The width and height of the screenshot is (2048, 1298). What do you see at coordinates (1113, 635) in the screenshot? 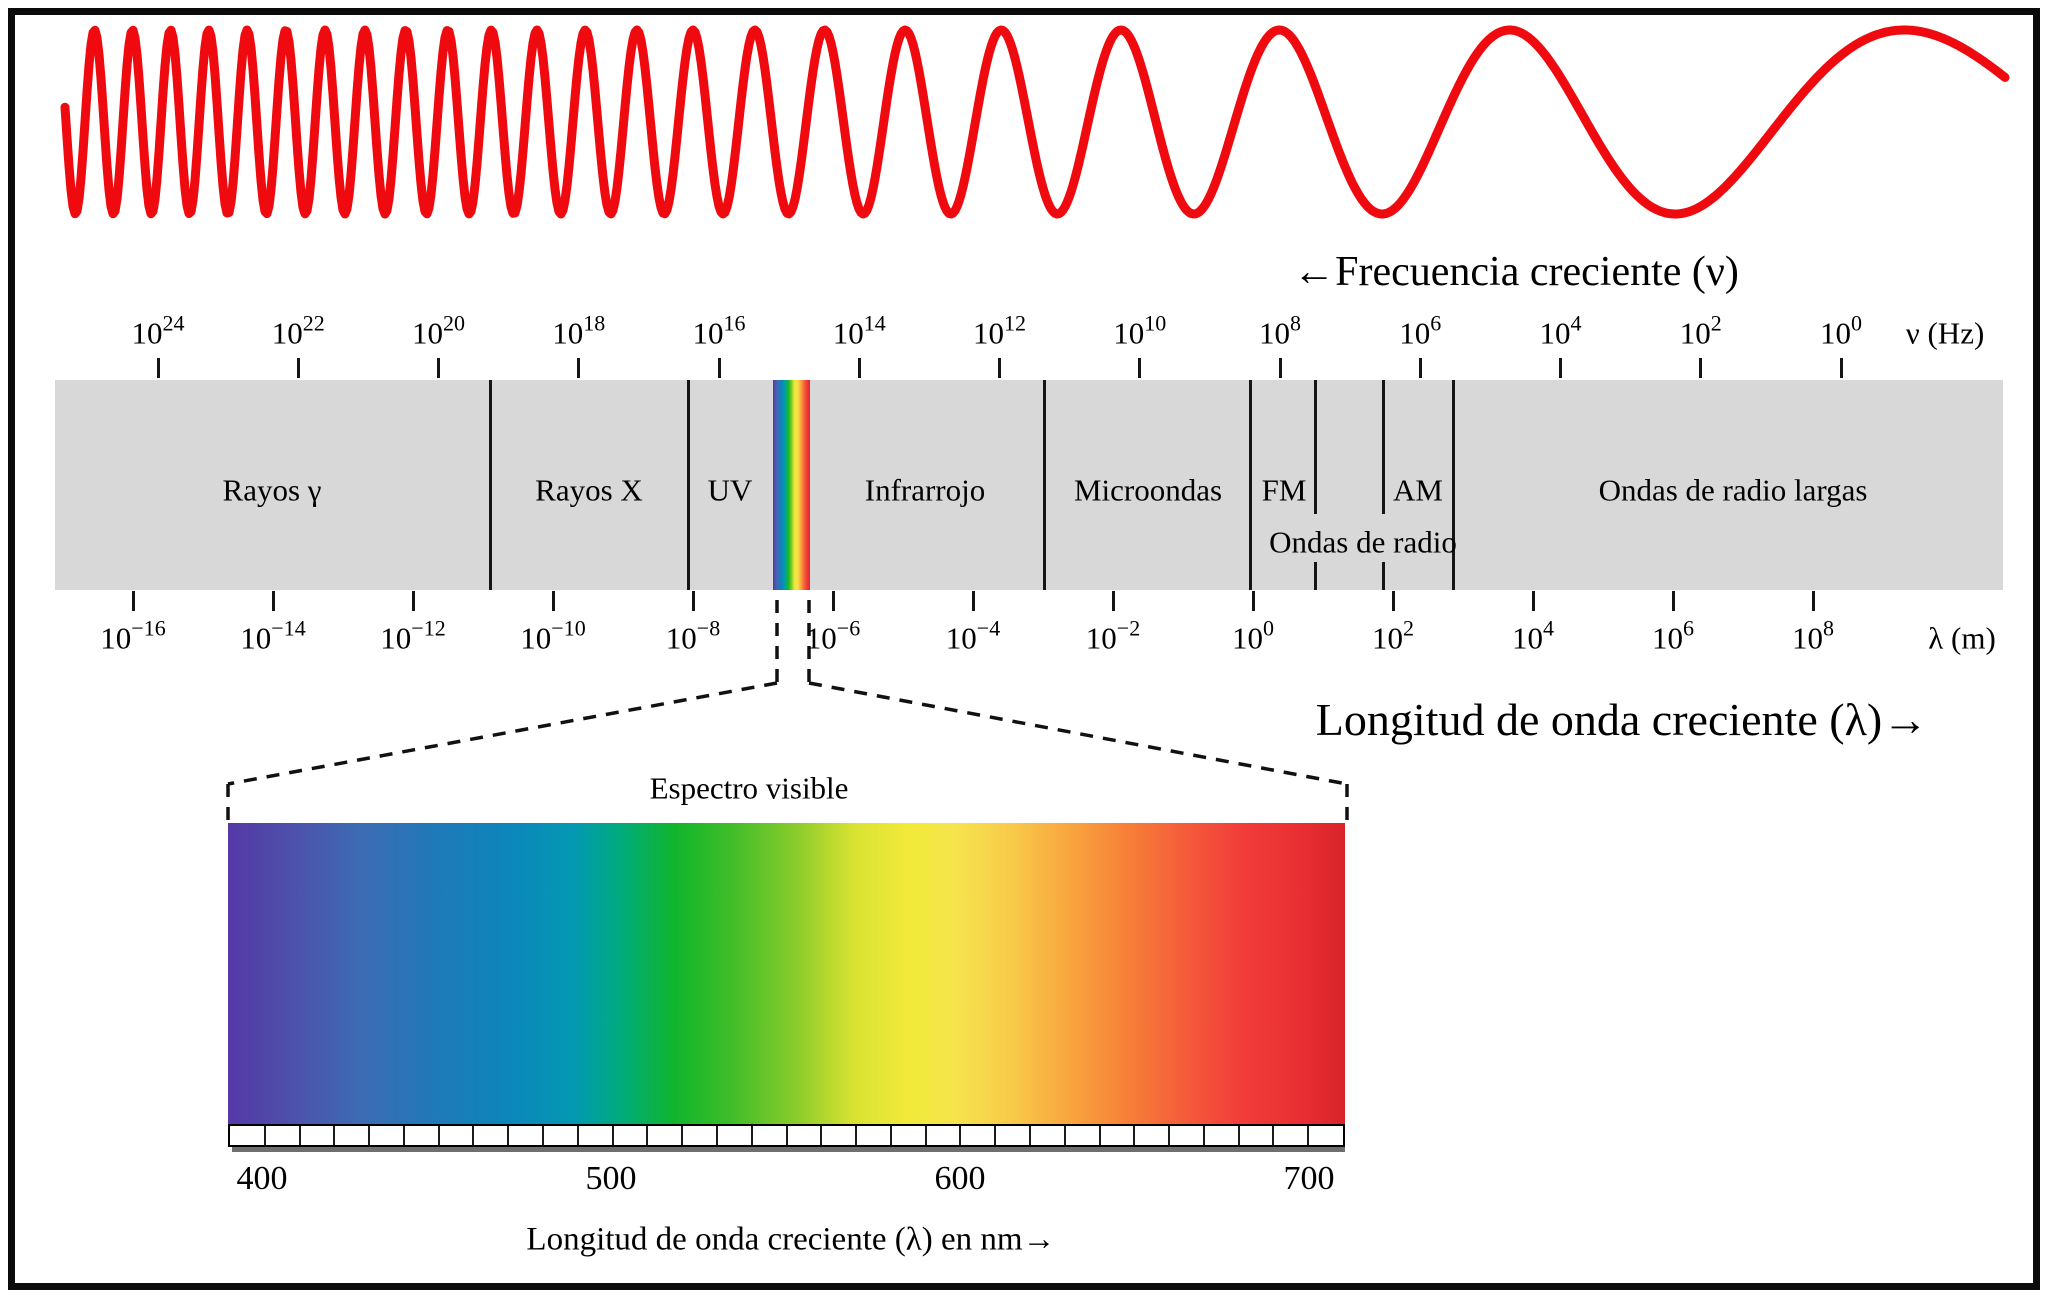
I see `wavelength-tick-label: 10⁻²` at bounding box center [1113, 635].